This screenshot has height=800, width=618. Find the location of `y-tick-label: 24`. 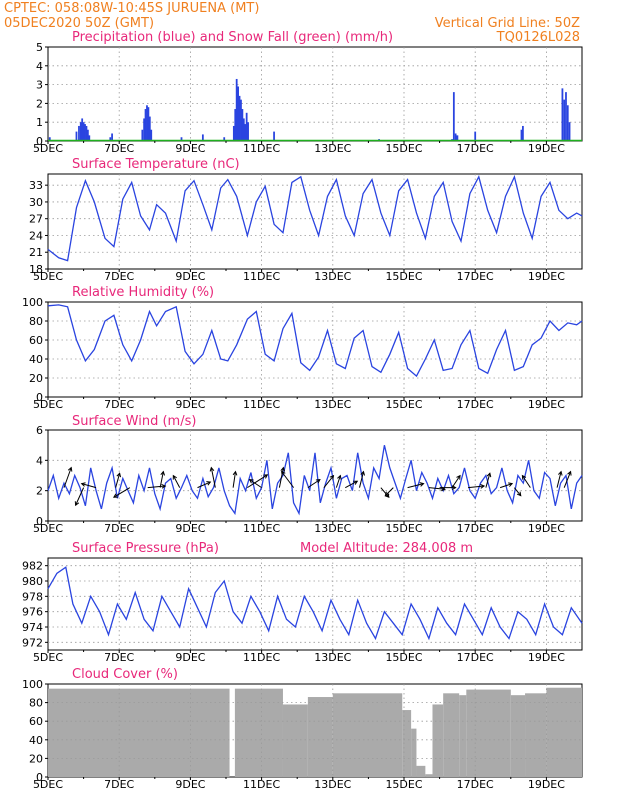

y-tick-label: 24 is located at coordinates (36, 235).